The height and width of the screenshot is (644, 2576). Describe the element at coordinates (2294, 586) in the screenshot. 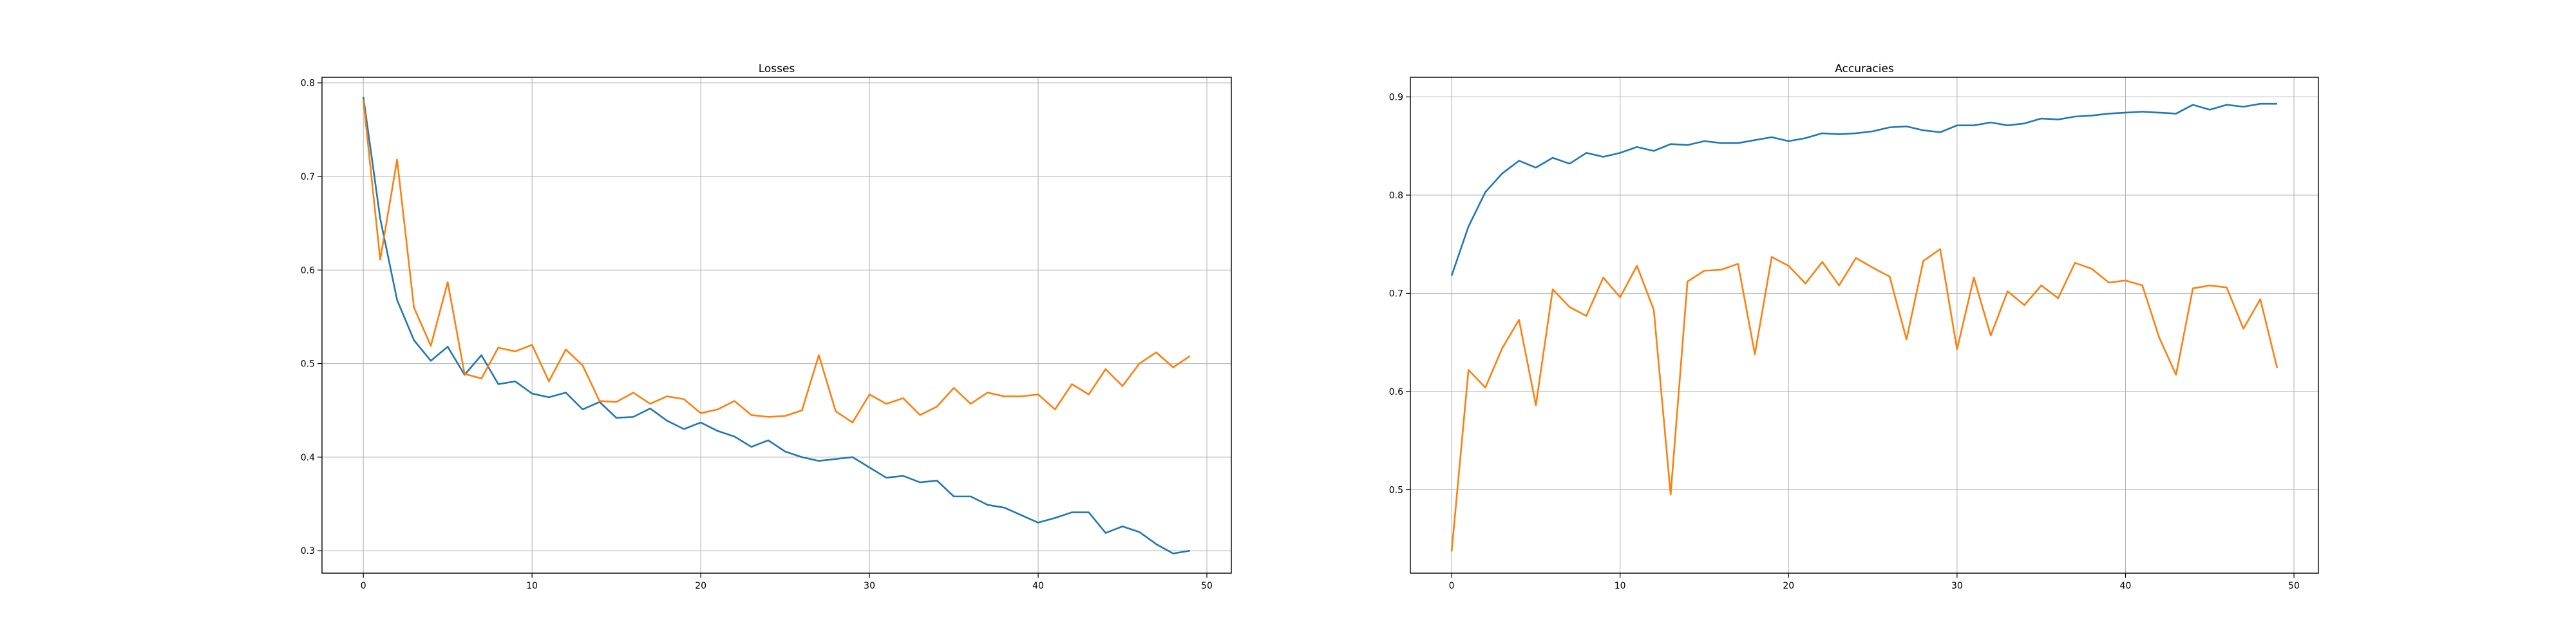

I see `accuracies-x-tick-label: 50` at that location.